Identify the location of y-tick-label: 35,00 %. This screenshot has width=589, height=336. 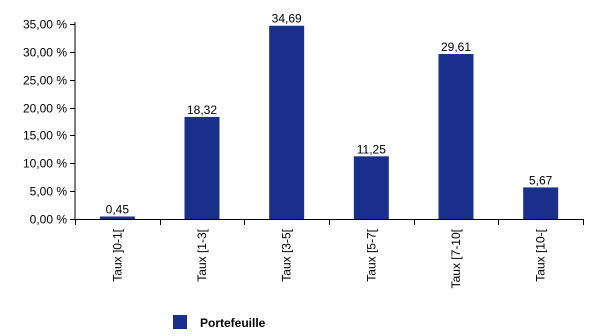
(45, 25).